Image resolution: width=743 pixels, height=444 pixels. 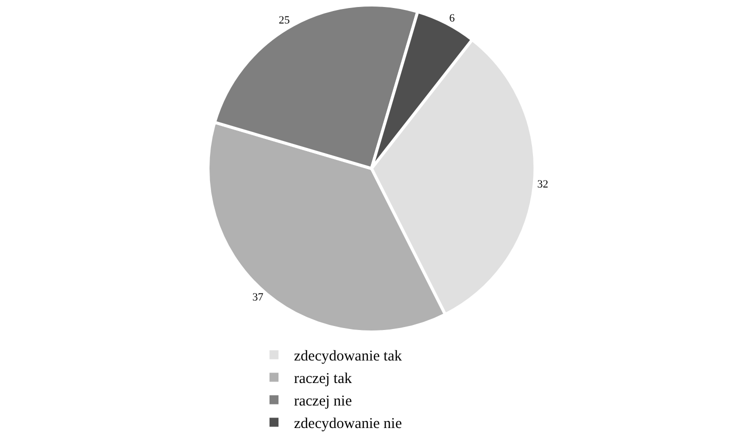 What do you see at coordinates (452, 18) in the screenshot?
I see `data-label: 6` at bounding box center [452, 18].